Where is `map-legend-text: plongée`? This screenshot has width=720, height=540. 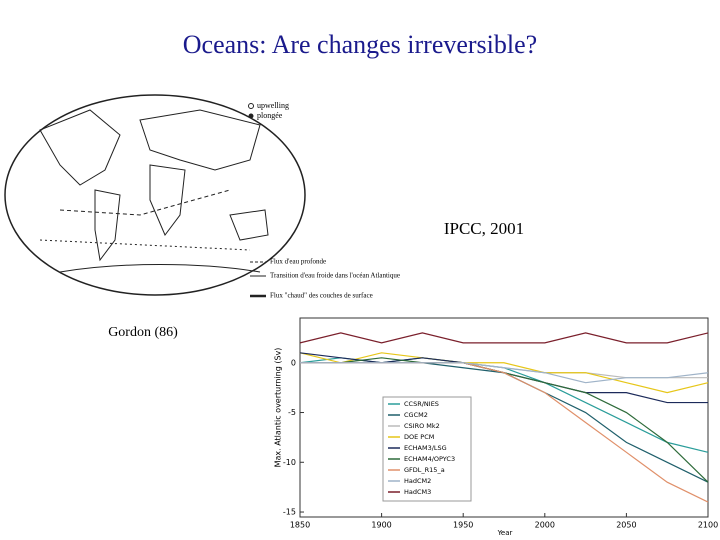 map-legend-text: plongée is located at coordinates (270, 115).